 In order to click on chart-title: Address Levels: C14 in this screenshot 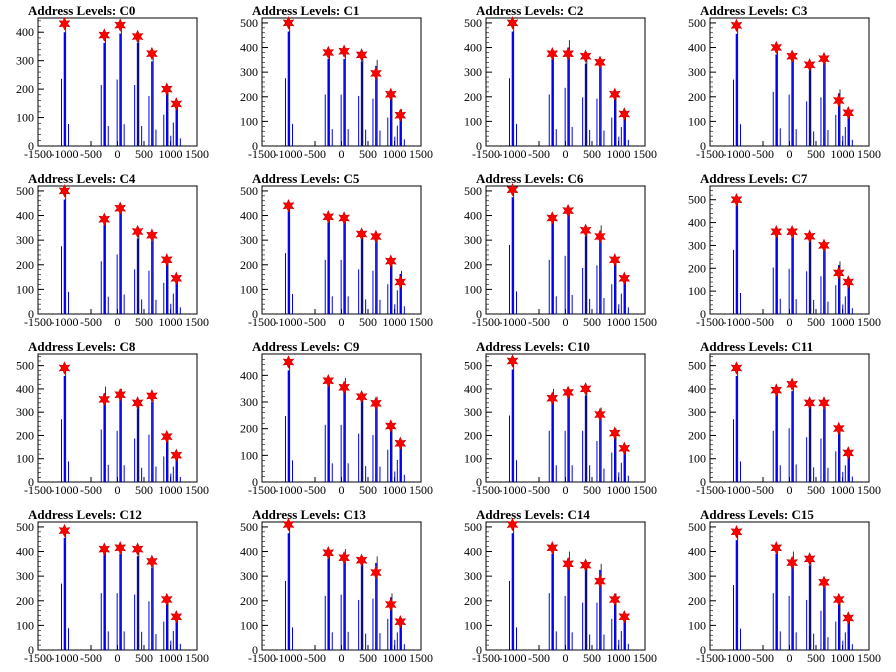, I will do `click(533, 514)`.